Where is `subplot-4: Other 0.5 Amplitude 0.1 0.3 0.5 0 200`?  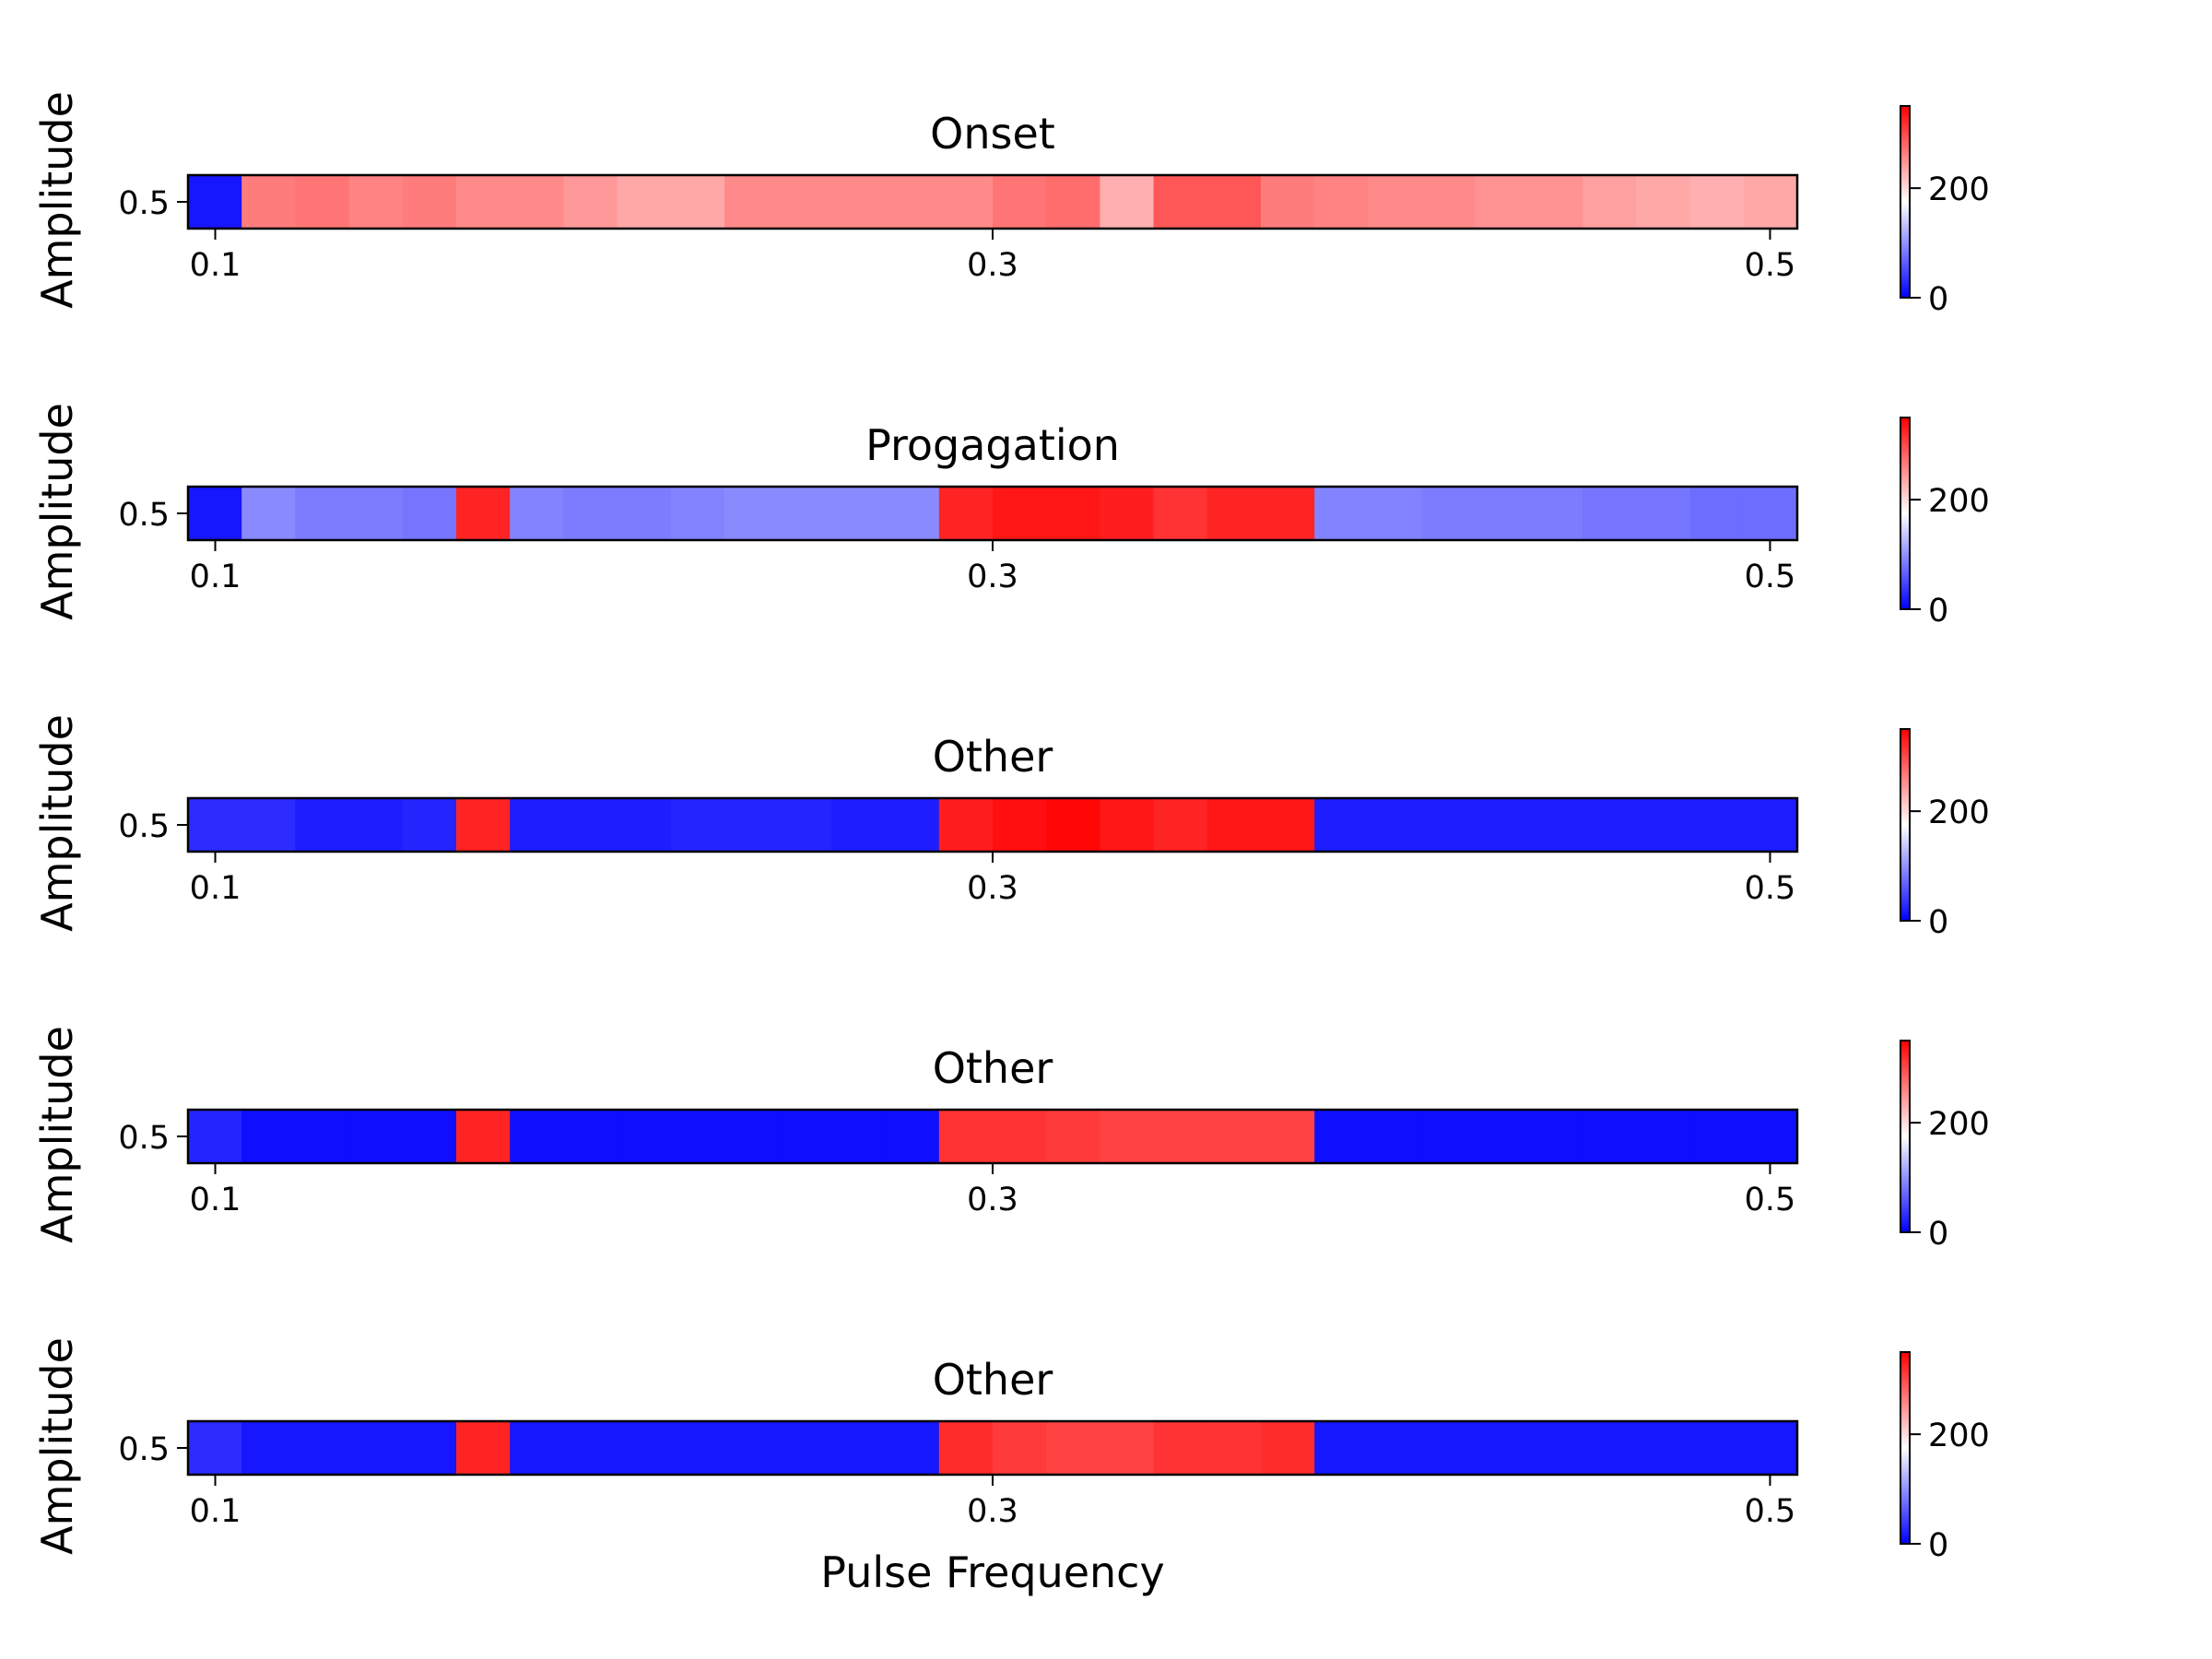
subplot-4: Other 0.5 Amplitude 0.1 0.3 0.5 0 200 is located at coordinates (1011, 1139).